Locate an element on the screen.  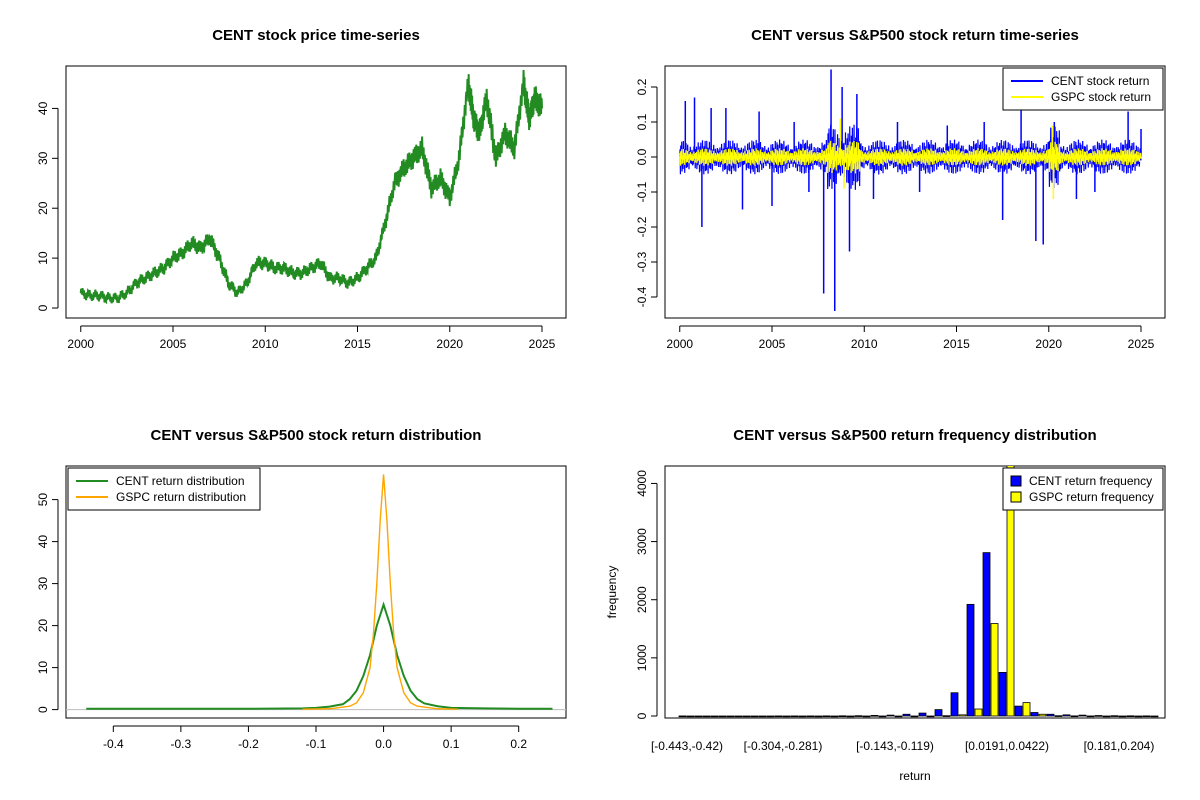
y-tick-label: 0.2 is located at coordinates (642, 86).